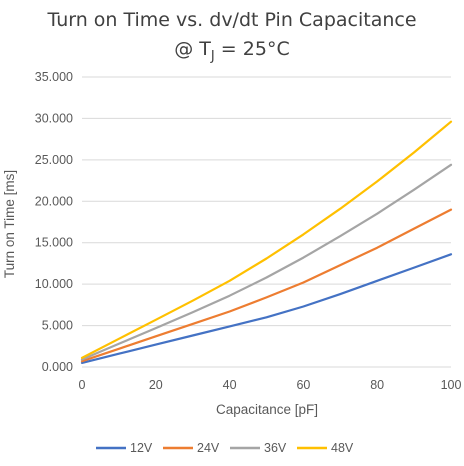 This screenshot has height=466, width=464. What do you see at coordinates (57, 367) in the screenshot?
I see `y-tick-label: 0.000` at bounding box center [57, 367].